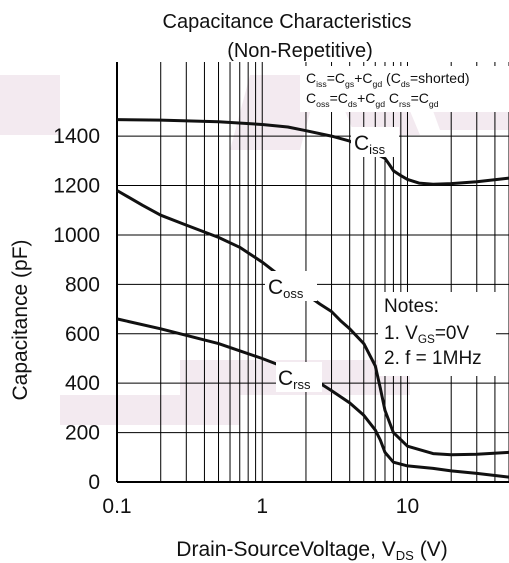 Image resolution: width=509 pixels, height=563 pixels. What do you see at coordinates (311, 550) in the screenshot?
I see `x-axis-label: Drain-SourceVoltage, VDS (V)` at bounding box center [311, 550].